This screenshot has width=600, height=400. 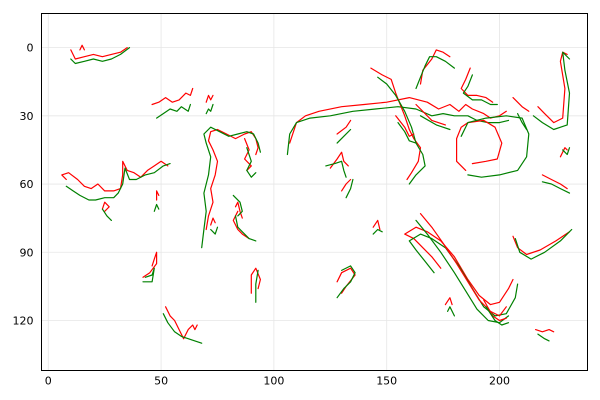 I want to click on y-axis: 0 30 60 90 120, so click(x=23, y=185).